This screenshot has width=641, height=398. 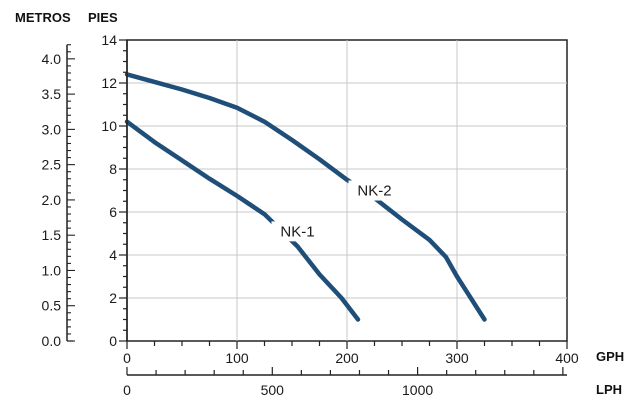 I want to click on metros-unit-label: METROS, so click(x=43, y=17).